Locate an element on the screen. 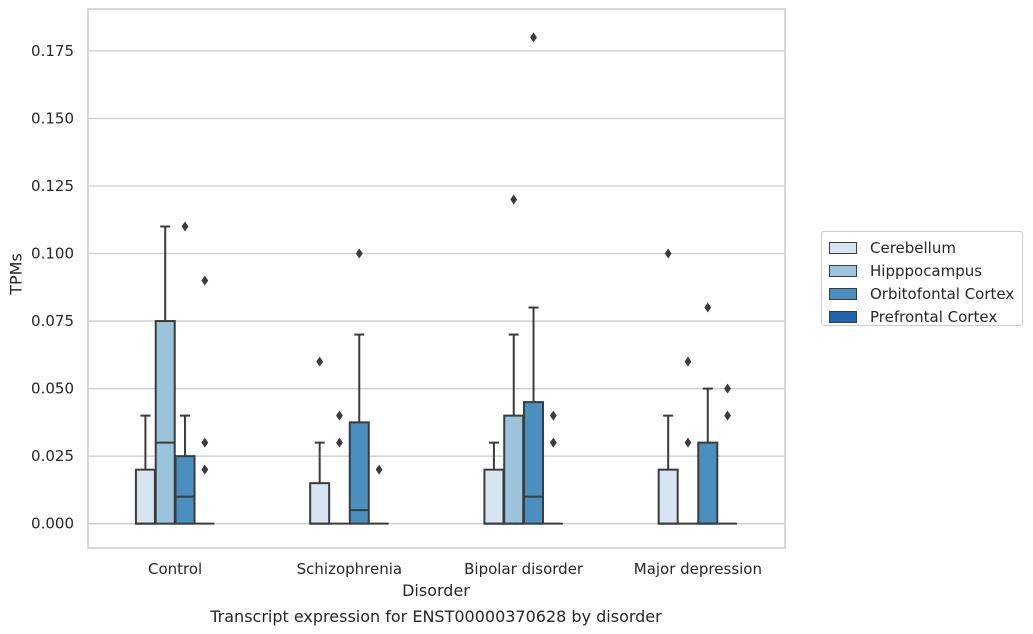 The image size is (1033, 634). legend-swatch-prefrontal-cortex is located at coordinates (843, 316).